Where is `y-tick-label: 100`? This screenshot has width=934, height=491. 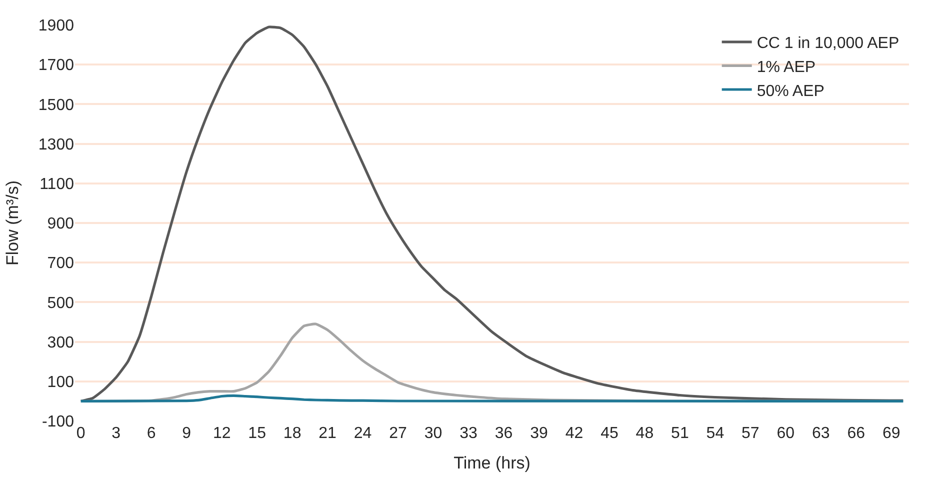 y-tick-label: 100 is located at coordinates (60, 382).